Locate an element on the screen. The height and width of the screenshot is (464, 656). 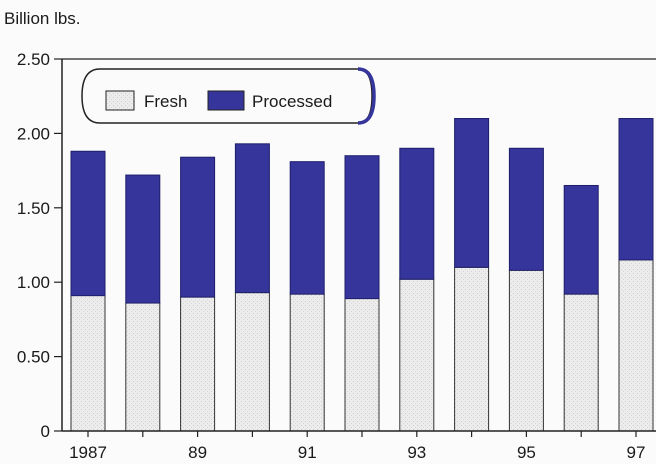
y-tick-label: 1.00 is located at coordinates (33, 282).